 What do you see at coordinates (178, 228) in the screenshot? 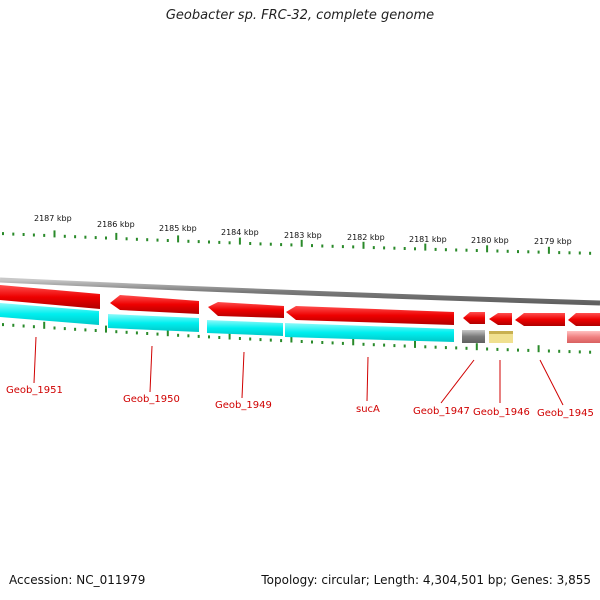
I see `scale-label: 2185 kbp` at bounding box center [178, 228].